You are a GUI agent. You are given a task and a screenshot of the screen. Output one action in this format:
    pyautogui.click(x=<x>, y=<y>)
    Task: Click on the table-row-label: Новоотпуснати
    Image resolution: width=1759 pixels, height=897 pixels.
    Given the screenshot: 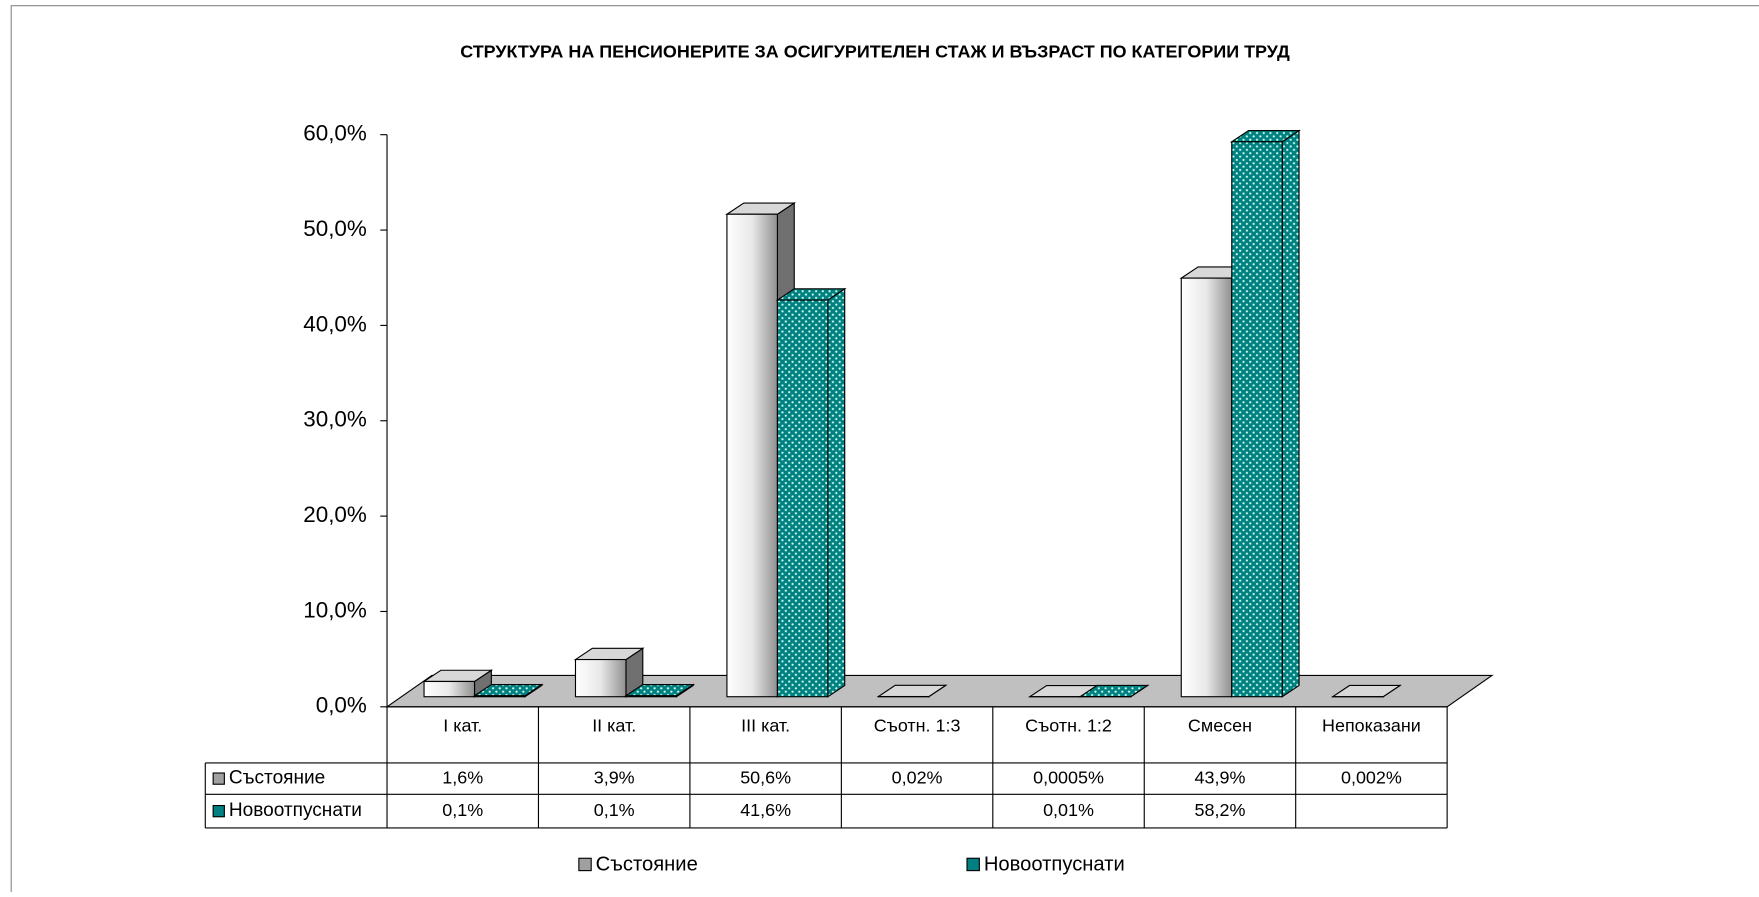 What is the action you would take?
    pyautogui.click(x=295, y=810)
    